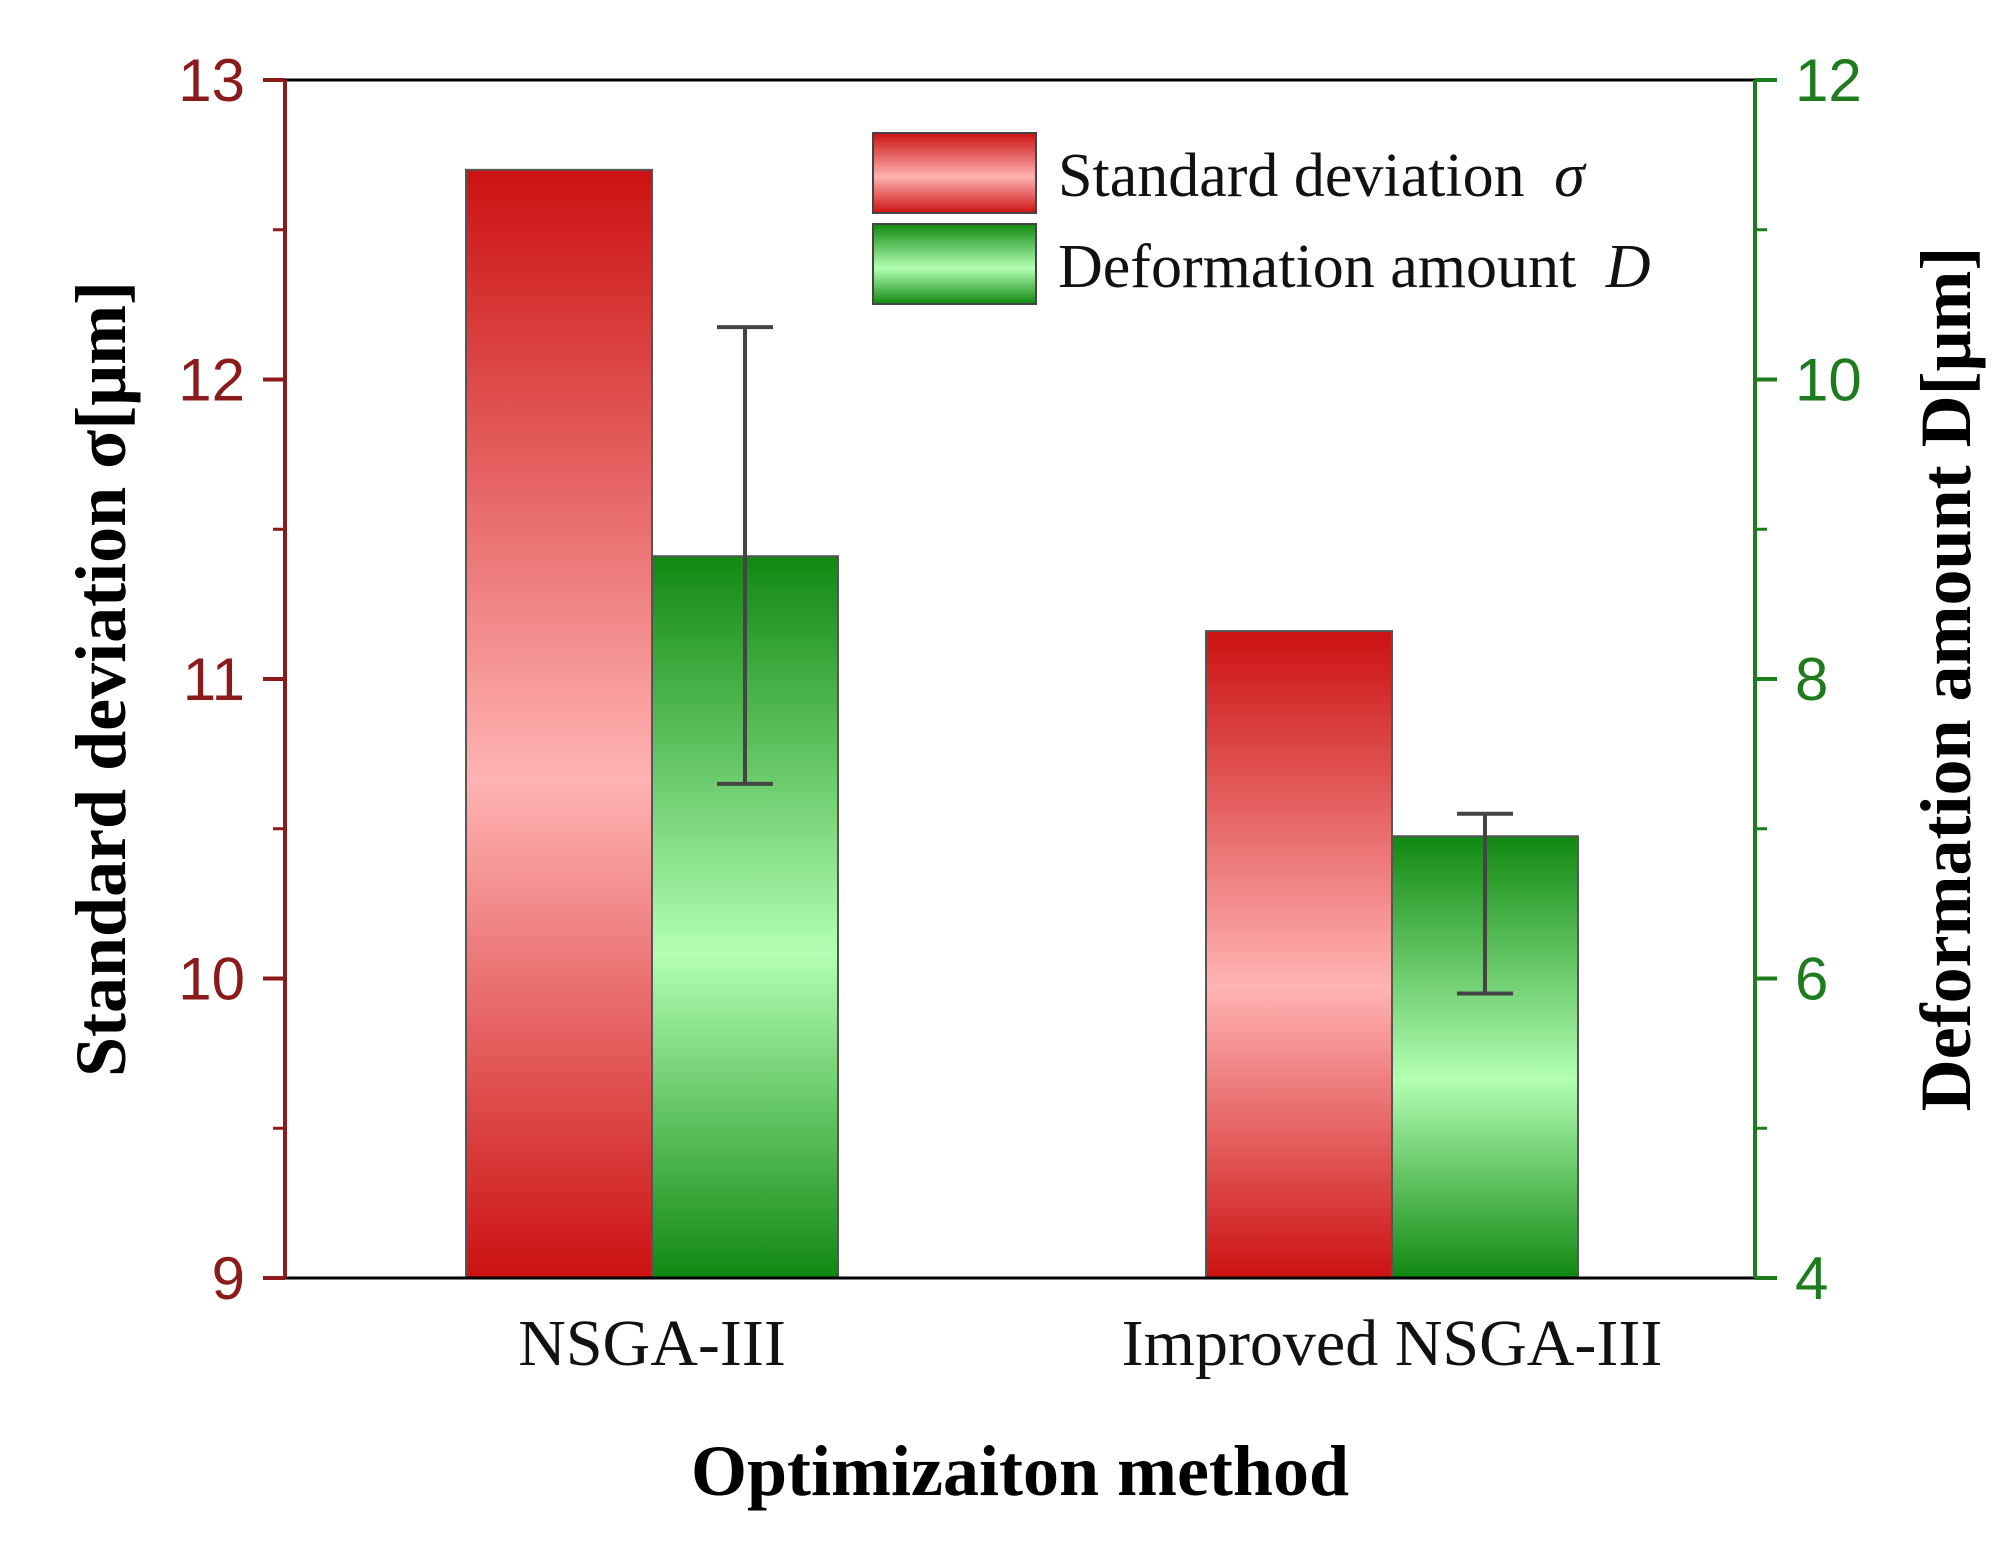 This screenshot has width=2002, height=1542. What do you see at coordinates (211, 80) in the screenshot?
I see `left-tick-label: 13` at bounding box center [211, 80].